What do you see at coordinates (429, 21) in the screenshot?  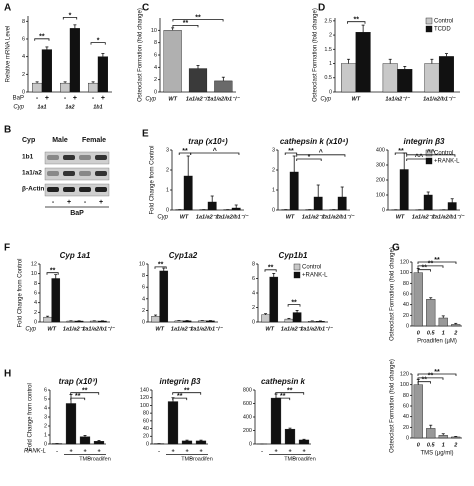 I see `legend-swatch` at bounding box center [429, 21].